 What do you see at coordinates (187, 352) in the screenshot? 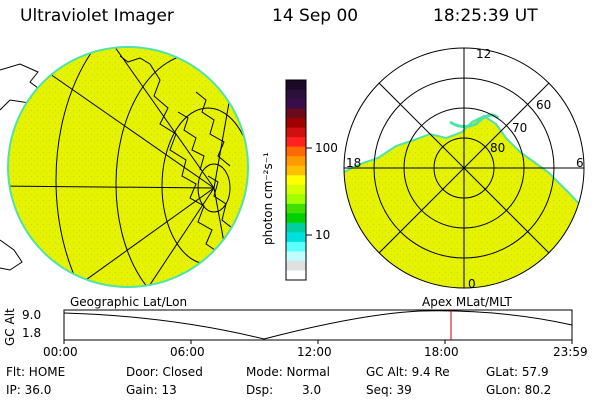
I see `time-tick-0600: 06:00` at bounding box center [187, 352].